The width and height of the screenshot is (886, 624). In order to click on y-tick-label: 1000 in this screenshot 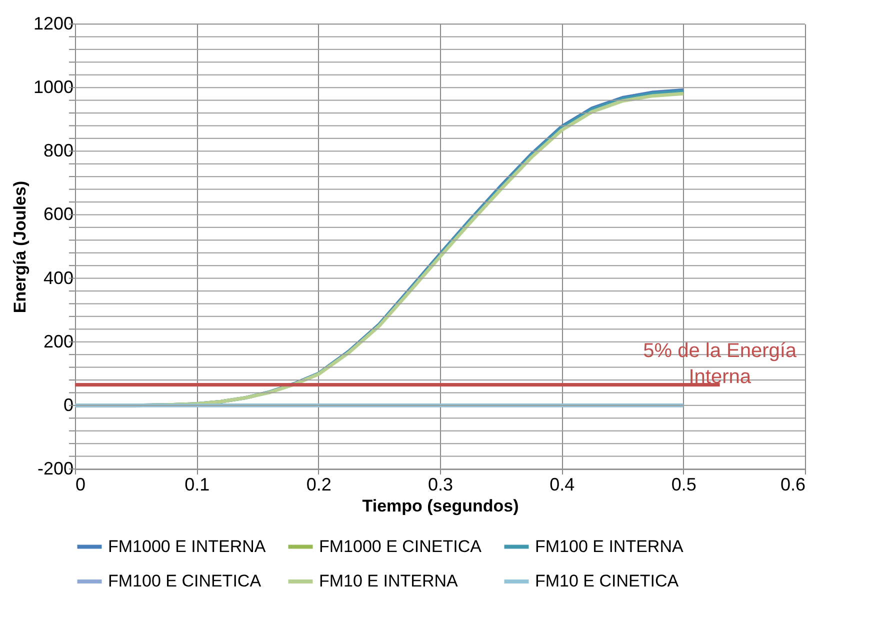, I will do `click(53, 87)`.